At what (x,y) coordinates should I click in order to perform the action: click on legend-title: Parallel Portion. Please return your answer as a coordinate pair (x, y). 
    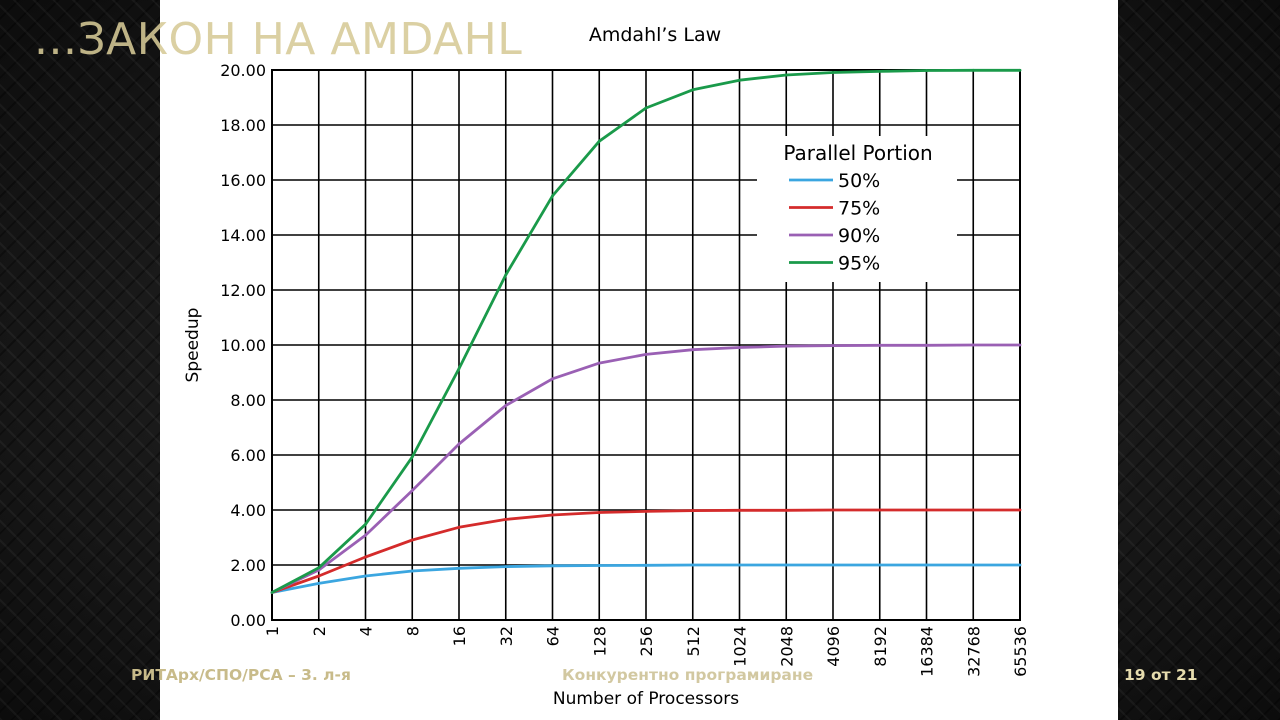
    Looking at the image, I should click on (857, 153).